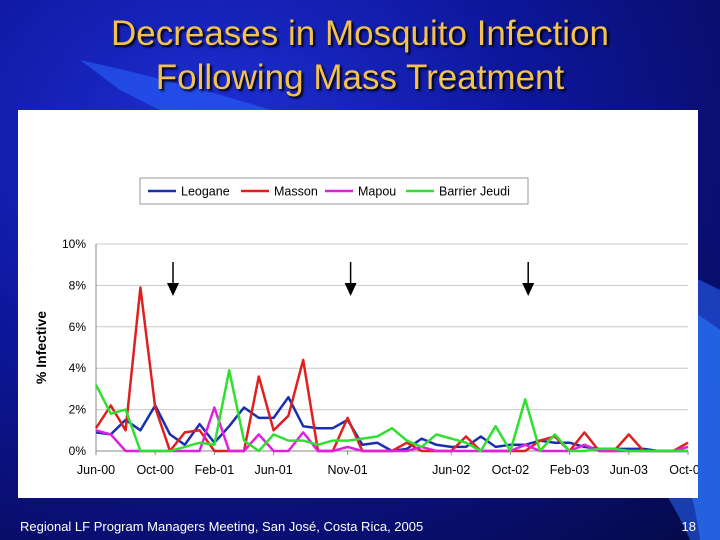 Image resolution: width=720 pixels, height=540 pixels. I want to click on y-tick-label: 10%, so click(74, 244).